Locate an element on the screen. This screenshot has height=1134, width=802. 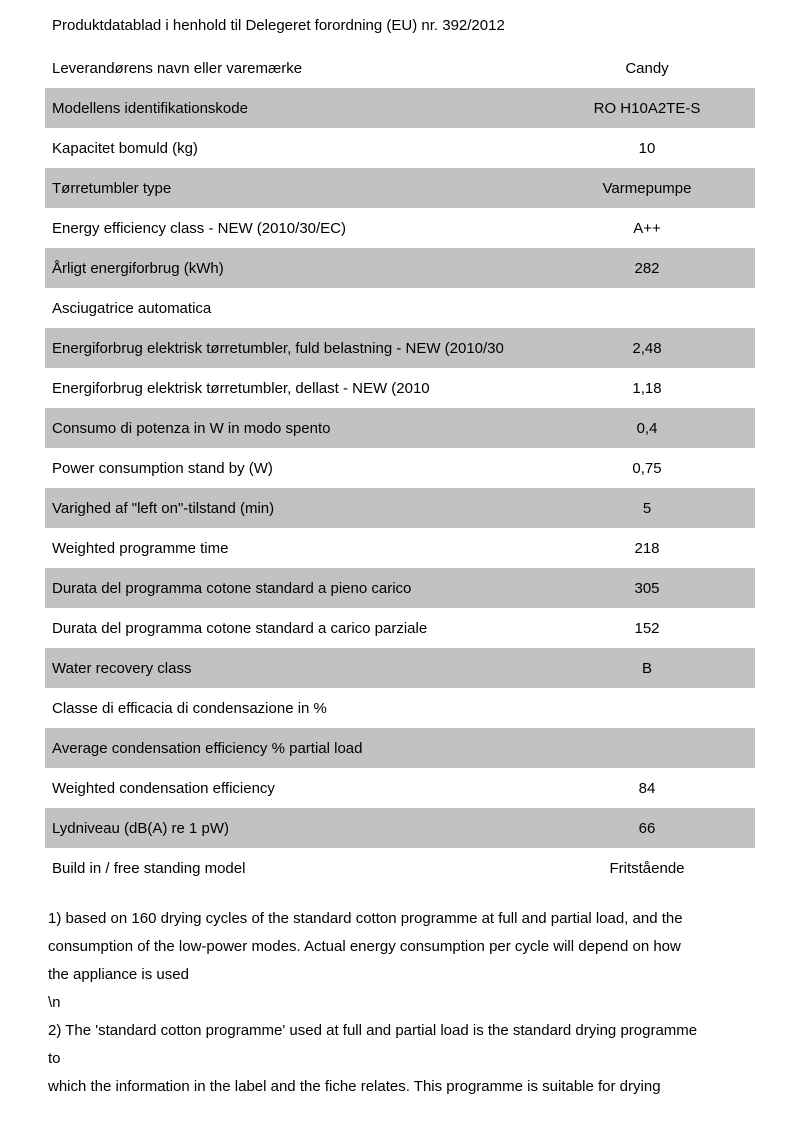
table-row: Varighed af "left on"-tilstand (min) 5 is located at coordinates (400, 508).